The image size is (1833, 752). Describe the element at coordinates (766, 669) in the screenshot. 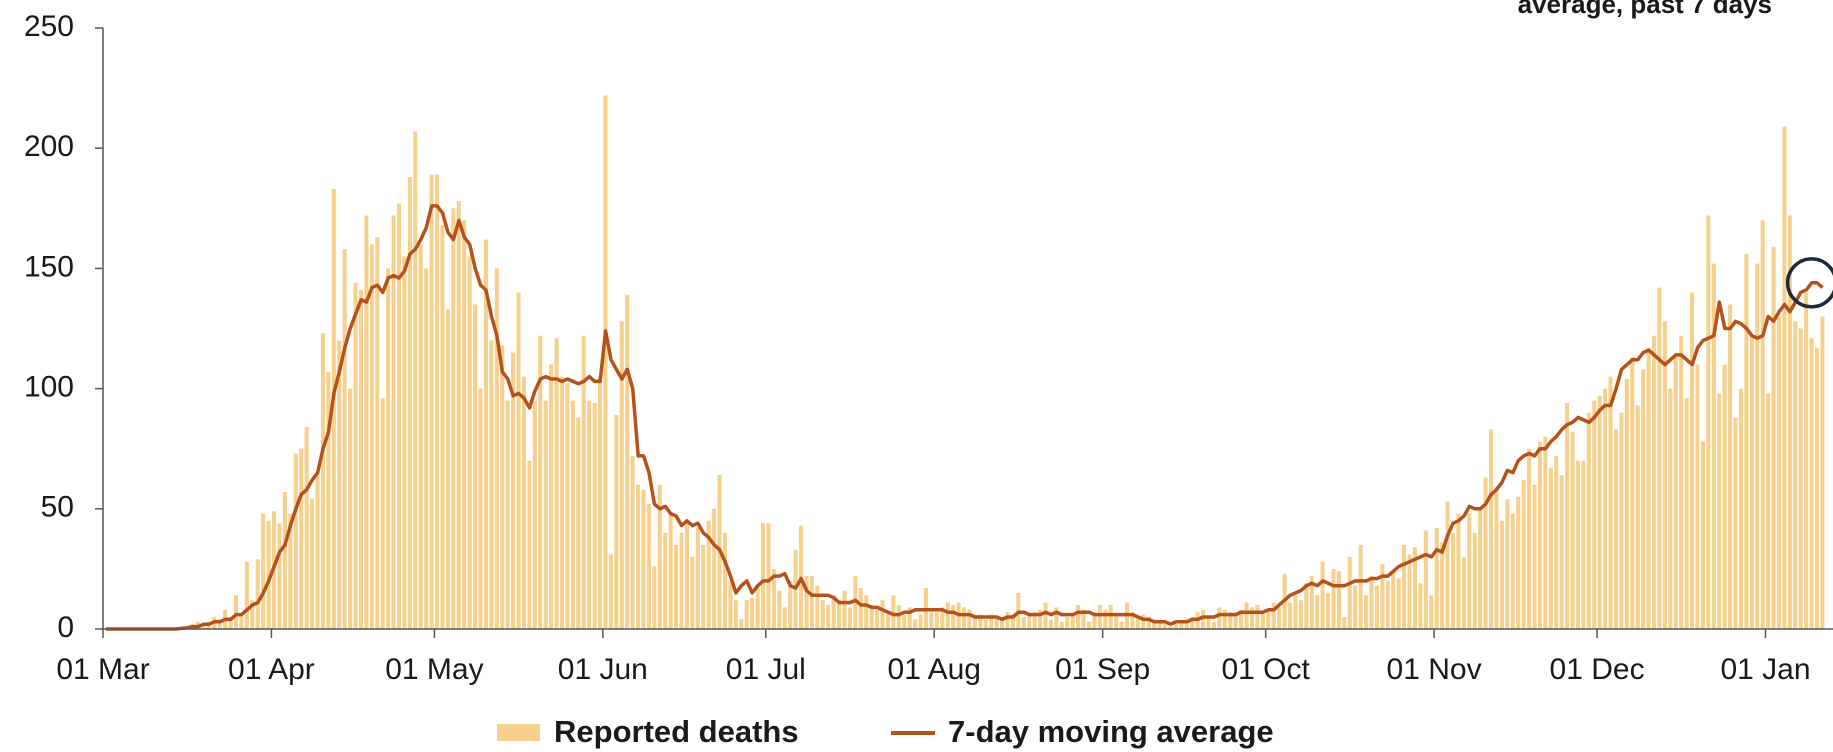

I see `x-tick-label: 01 Jul` at that location.